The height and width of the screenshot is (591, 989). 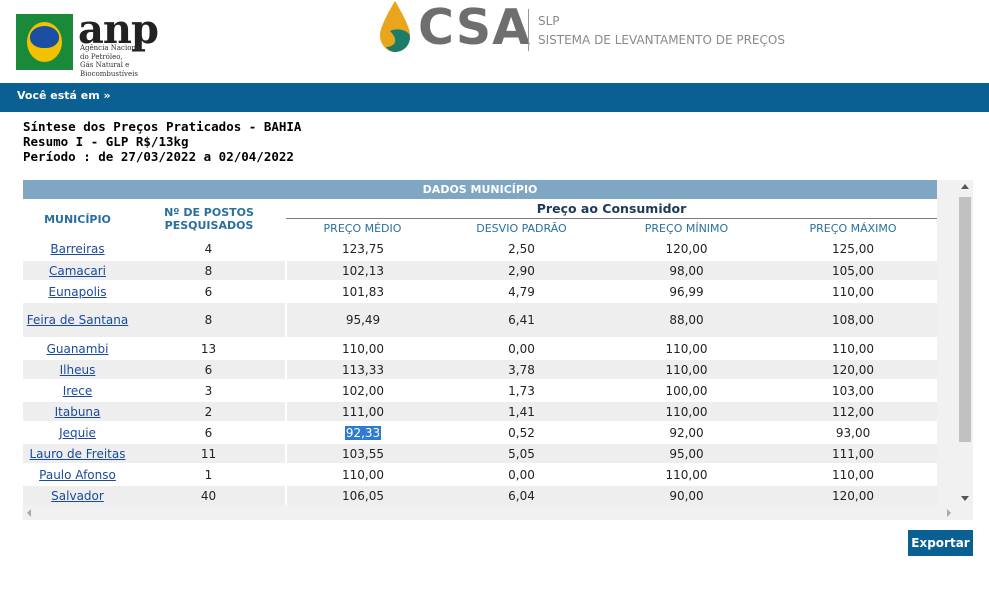 What do you see at coordinates (209, 412) in the screenshot?
I see `postos-cell: 2` at bounding box center [209, 412].